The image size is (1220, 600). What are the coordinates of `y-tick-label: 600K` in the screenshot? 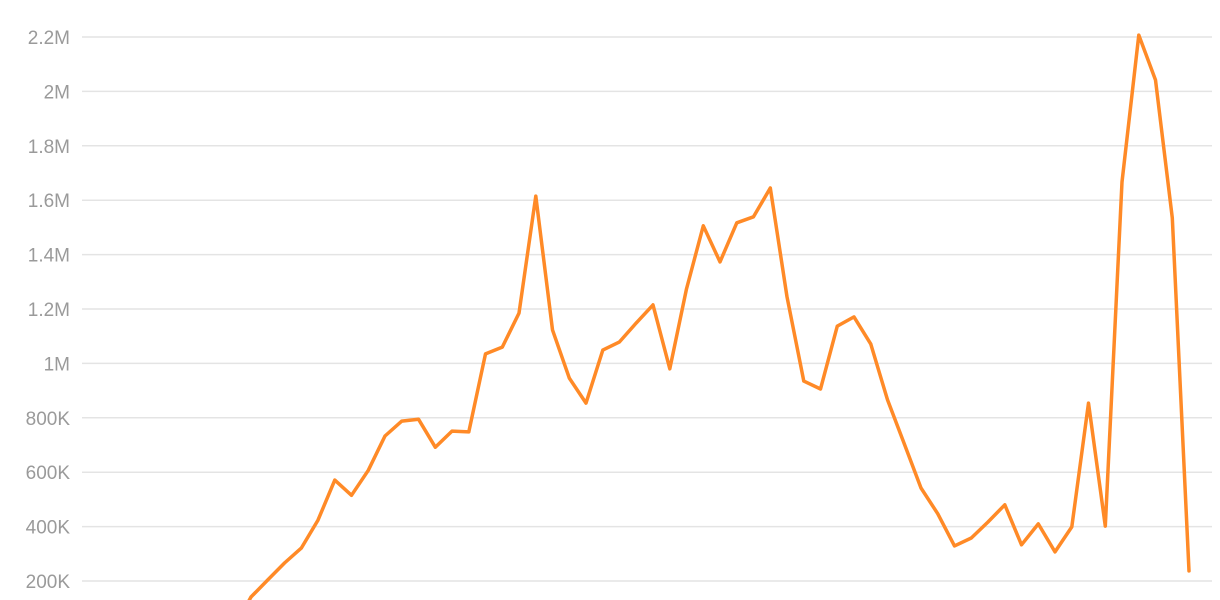 It's located at (48, 473).